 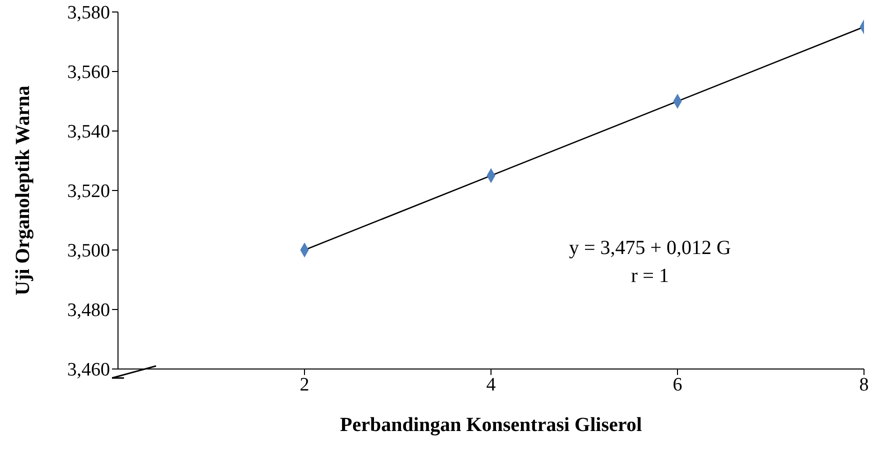 What do you see at coordinates (491, 425) in the screenshot?
I see `x-axis-title: Perbandingan Konsentrasi Gliserol` at bounding box center [491, 425].